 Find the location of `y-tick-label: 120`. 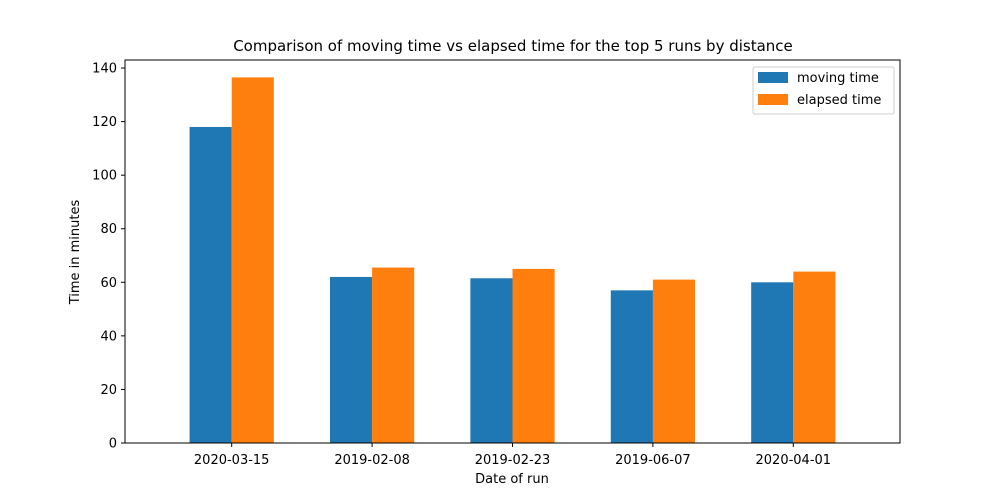

y-tick-label: 120 is located at coordinates (104, 122).